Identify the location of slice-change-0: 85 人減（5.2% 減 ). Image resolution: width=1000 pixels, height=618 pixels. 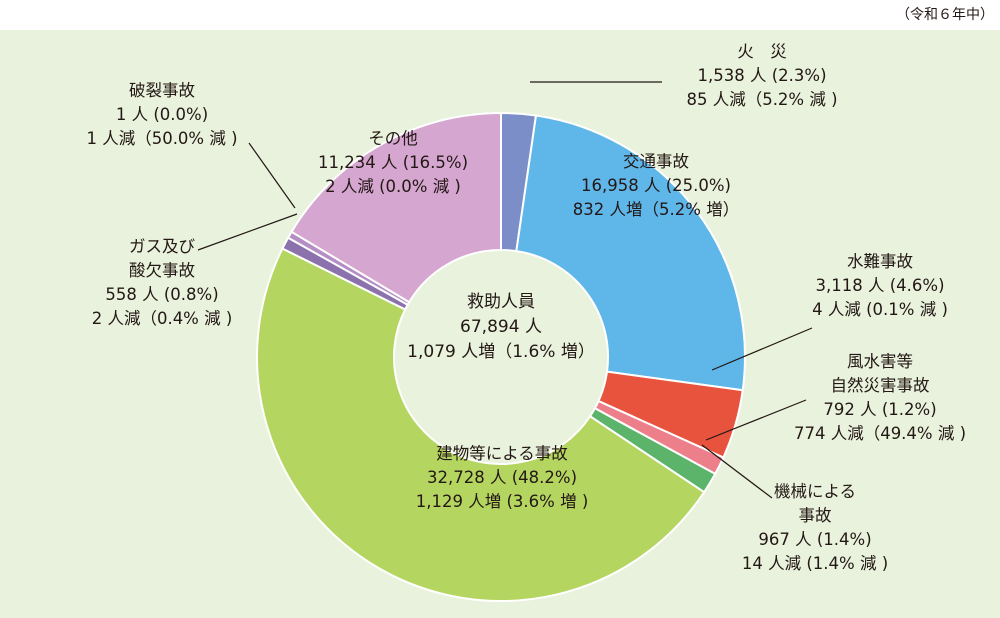
(762, 99).